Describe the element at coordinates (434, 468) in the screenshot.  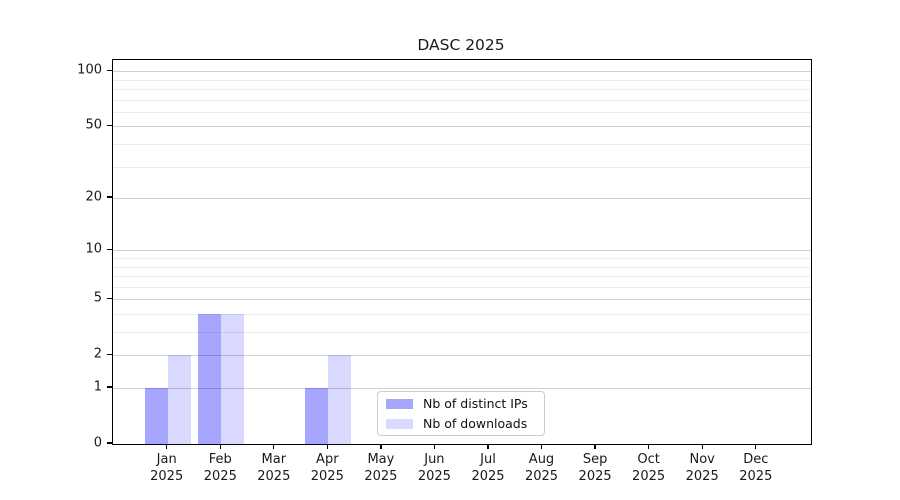
I see `x-tick-label-jun: Jun 2025` at that location.